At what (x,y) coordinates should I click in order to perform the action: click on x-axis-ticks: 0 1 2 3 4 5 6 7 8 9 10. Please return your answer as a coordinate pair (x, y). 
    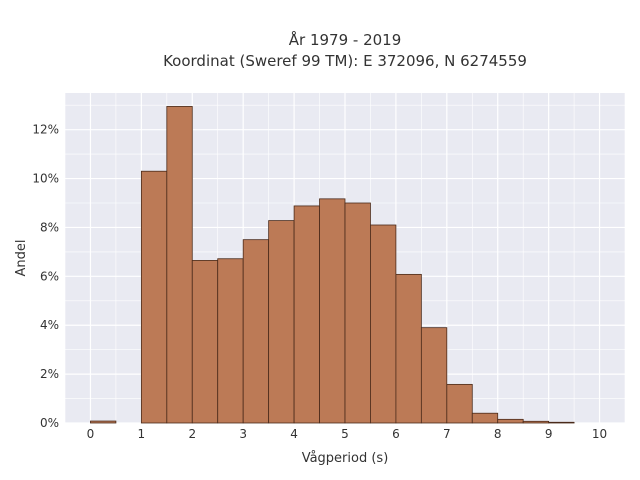
    Looking at the image, I should click on (347, 434).